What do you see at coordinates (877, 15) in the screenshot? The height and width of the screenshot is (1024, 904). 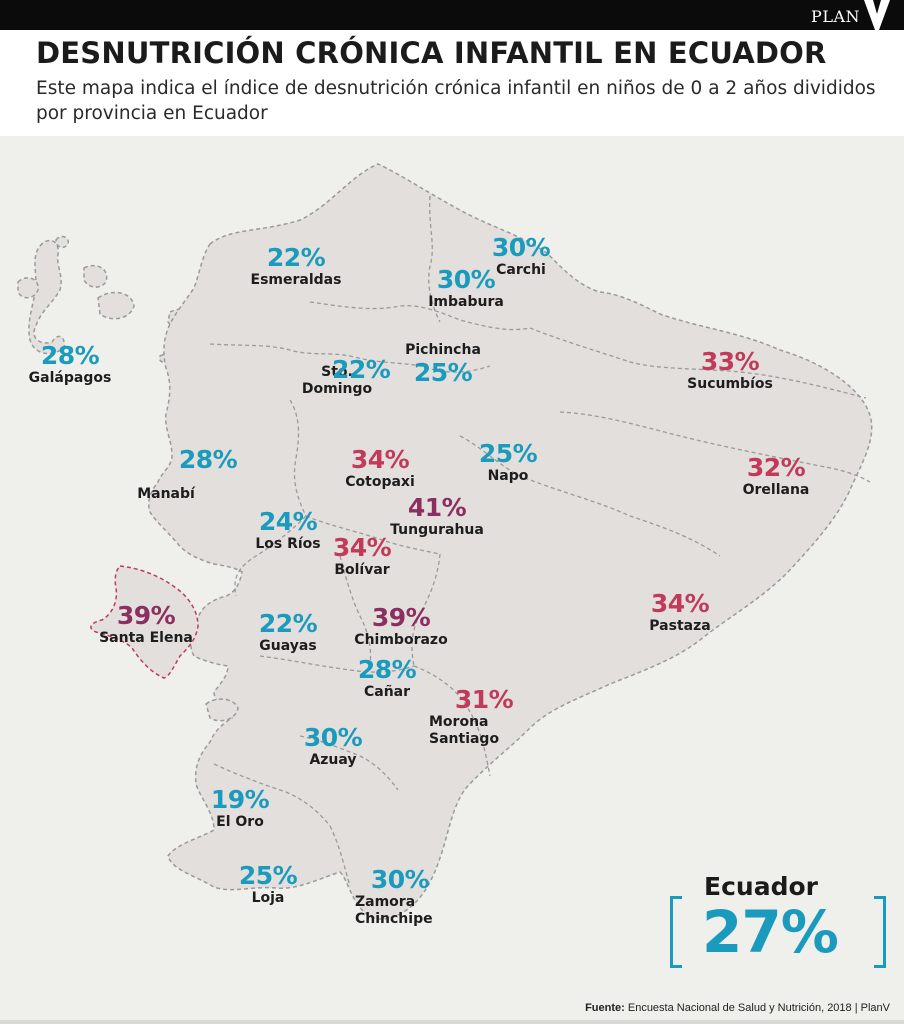 I see `v-mark-icon` at bounding box center [877, 15].